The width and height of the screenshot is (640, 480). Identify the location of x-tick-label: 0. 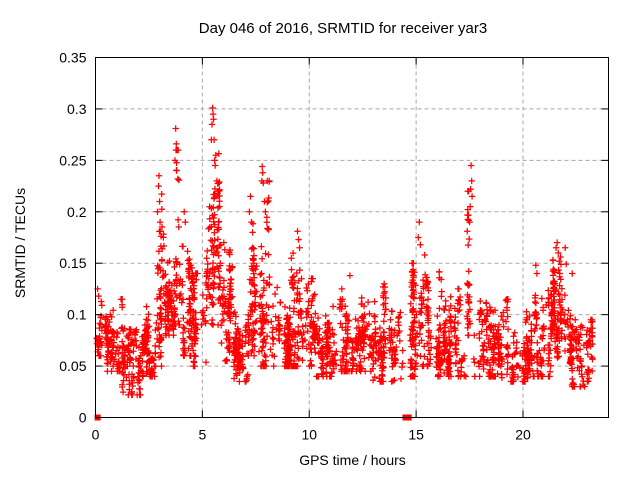
(96, 435).